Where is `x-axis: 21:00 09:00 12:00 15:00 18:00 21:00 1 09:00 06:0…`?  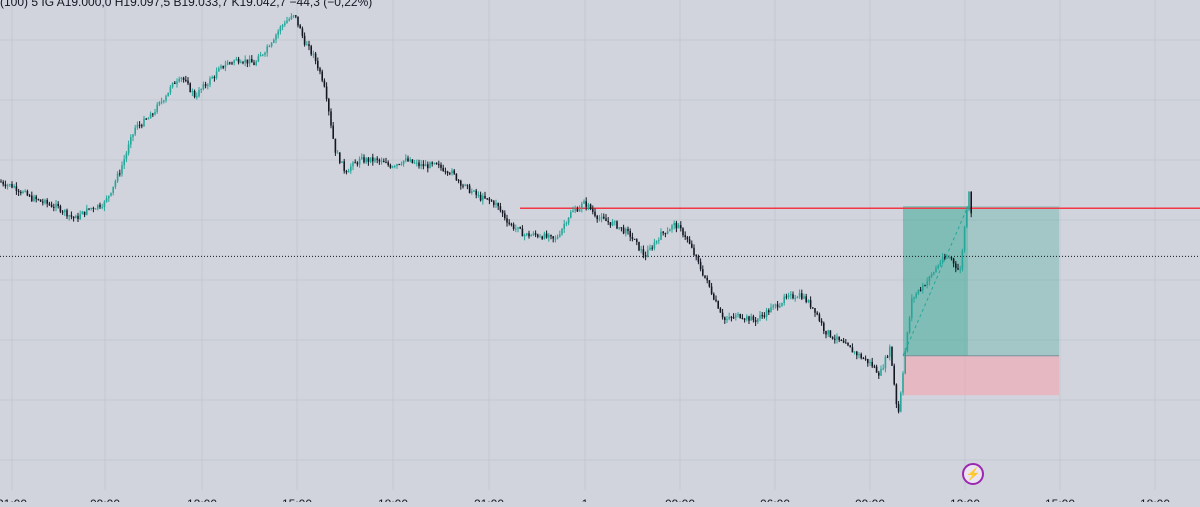
x-axis: 21:00 09:00 12:00 15:00 18:00 21:00 1 09:00 06:0… is located at coordinates (585, 502).